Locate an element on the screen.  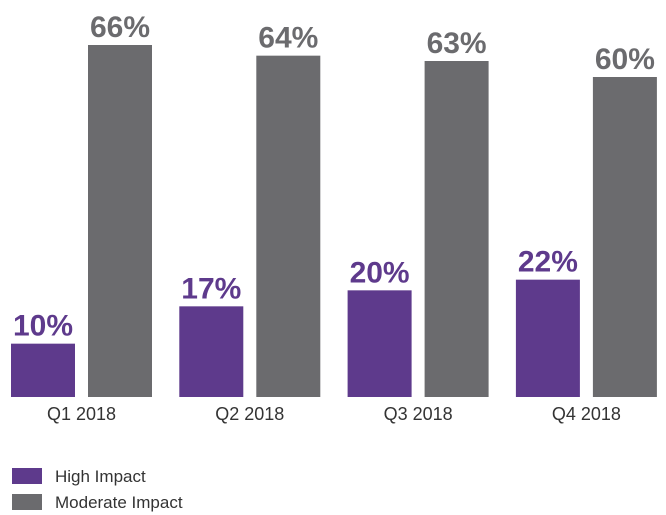
x-tick-label: Q2 2018 is located at coordinates (249, 414).